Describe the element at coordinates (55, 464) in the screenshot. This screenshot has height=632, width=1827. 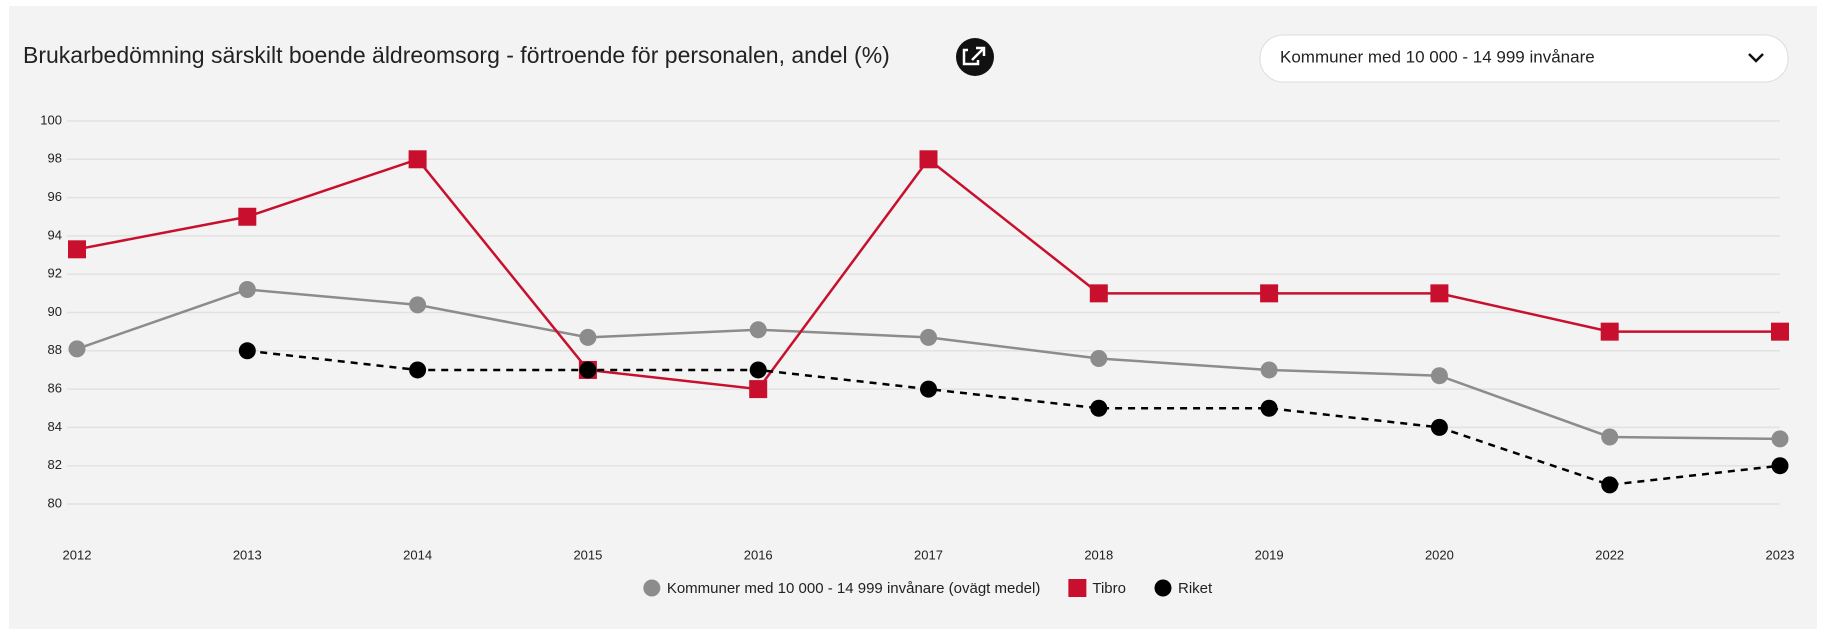
I see `y-tick-label: 82` at that location.